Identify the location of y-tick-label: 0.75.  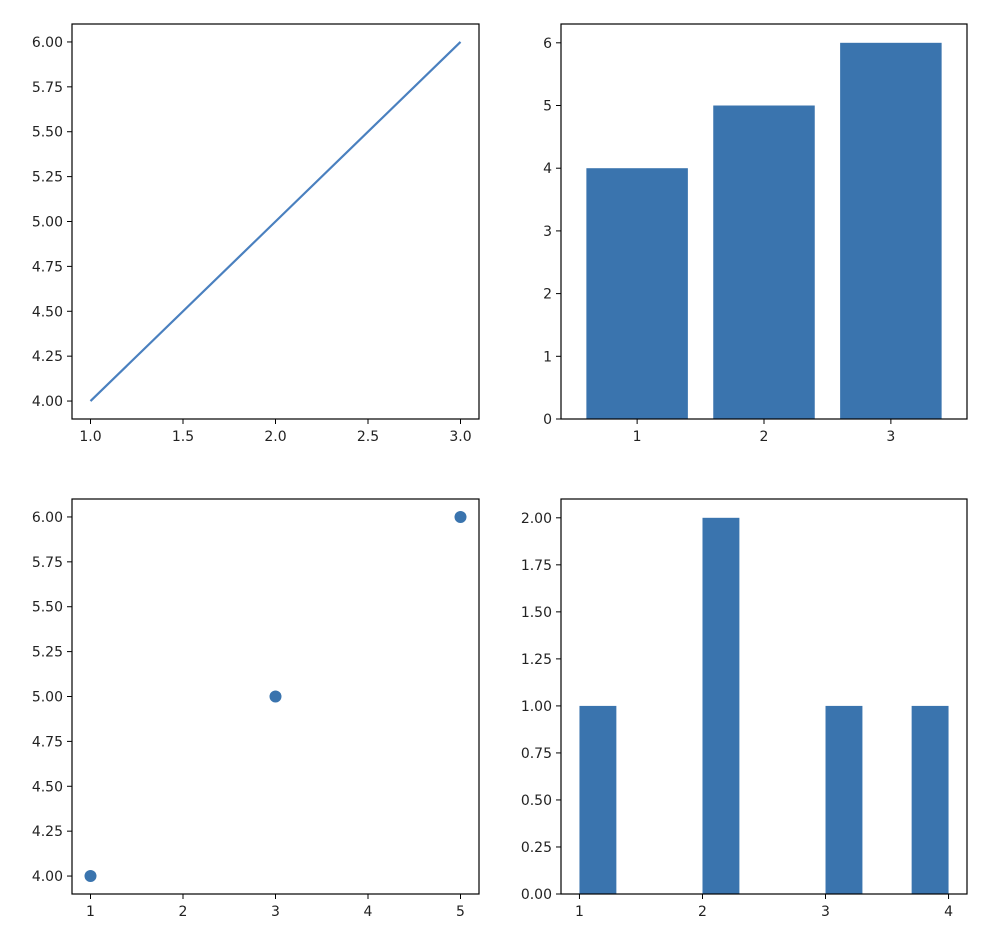
(536, 754).